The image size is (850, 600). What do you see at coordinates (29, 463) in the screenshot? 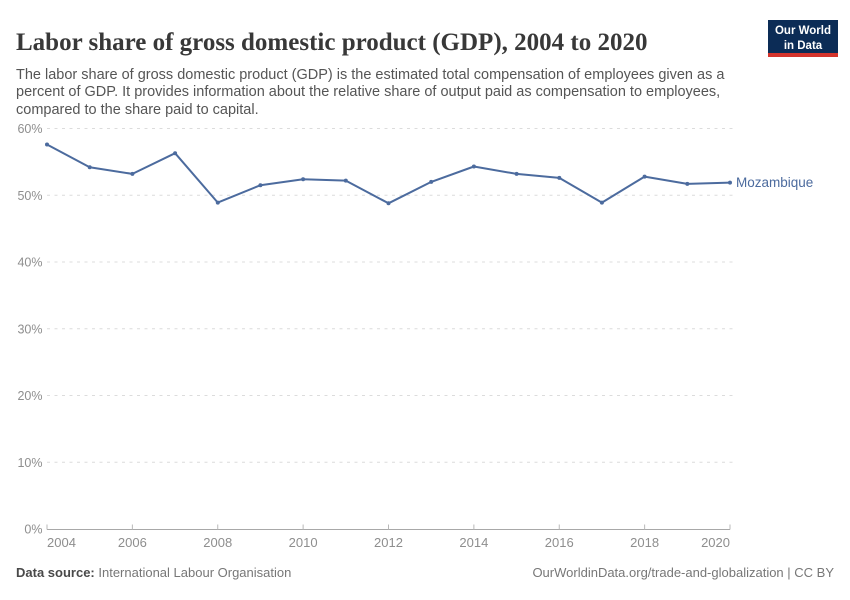
I see `y-axis-tick-label: 10%` at bounding box center [29, 463].